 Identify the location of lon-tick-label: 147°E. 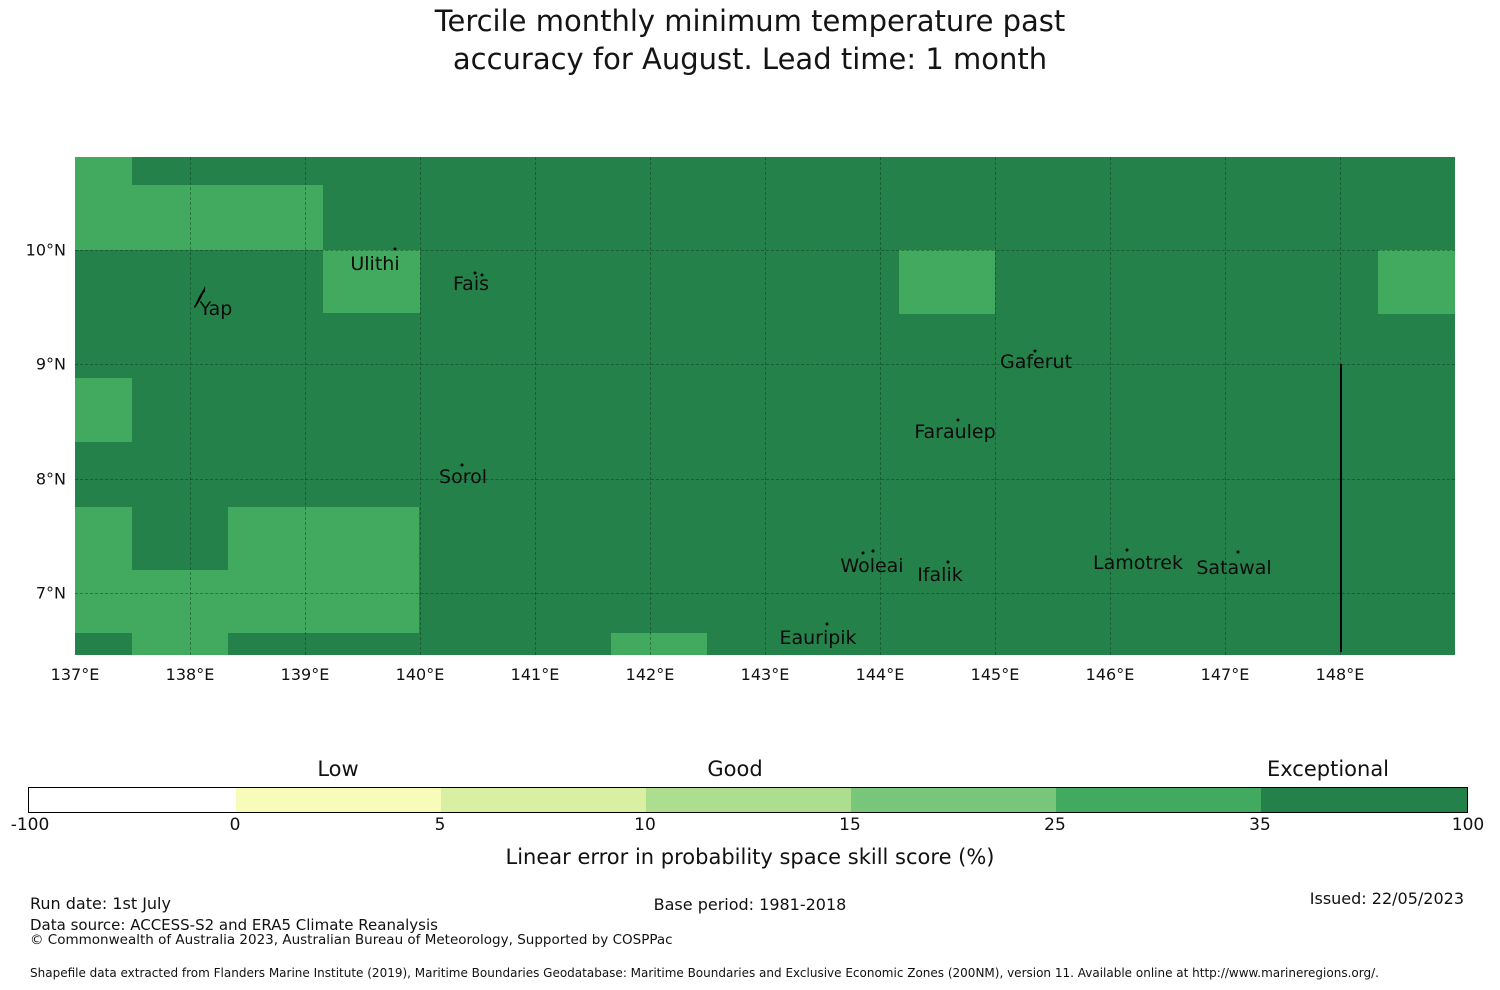
(1225, 674).